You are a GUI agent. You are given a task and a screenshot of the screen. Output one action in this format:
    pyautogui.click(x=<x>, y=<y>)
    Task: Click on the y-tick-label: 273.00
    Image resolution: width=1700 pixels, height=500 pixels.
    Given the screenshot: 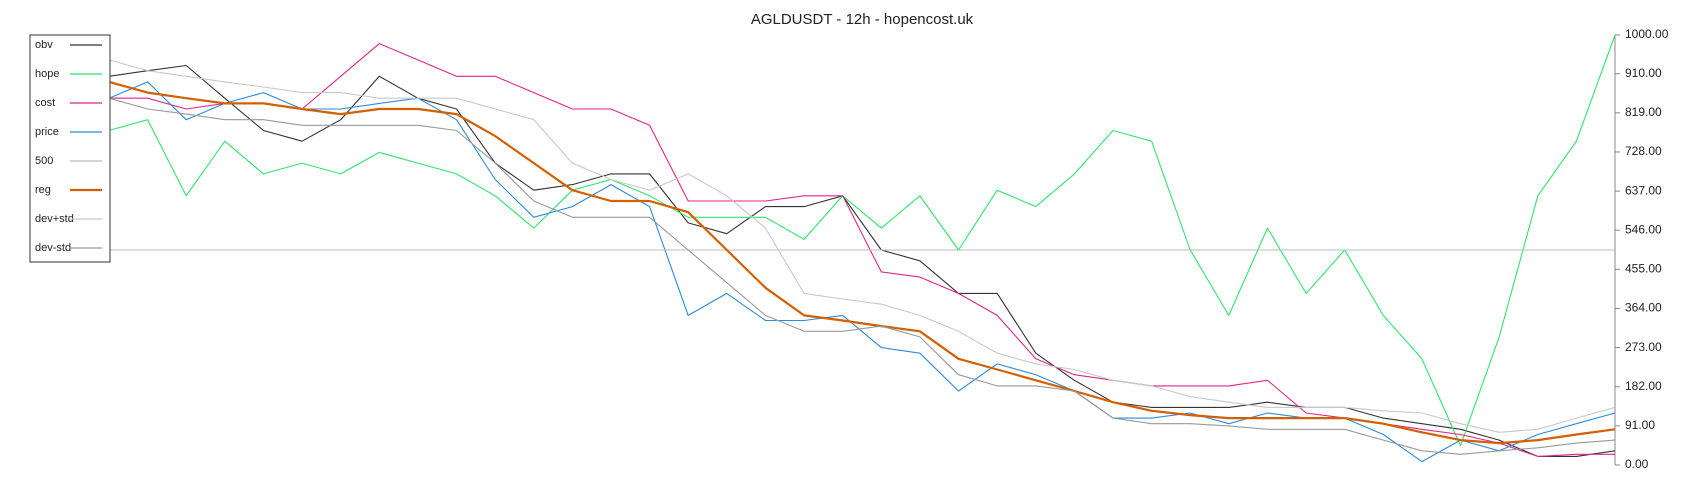 What is the action you would take?
    pyautogui.click(x=1643, y=347)
    